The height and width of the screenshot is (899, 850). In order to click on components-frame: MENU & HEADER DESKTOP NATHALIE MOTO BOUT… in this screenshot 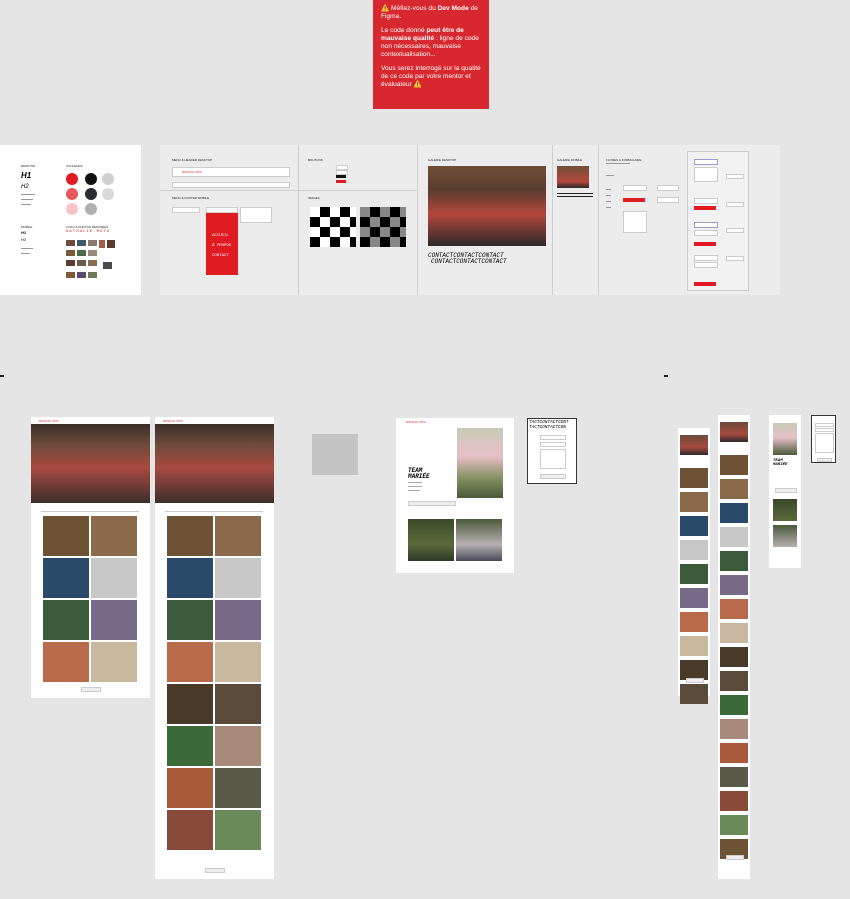, I will do `click(470, 220)`.